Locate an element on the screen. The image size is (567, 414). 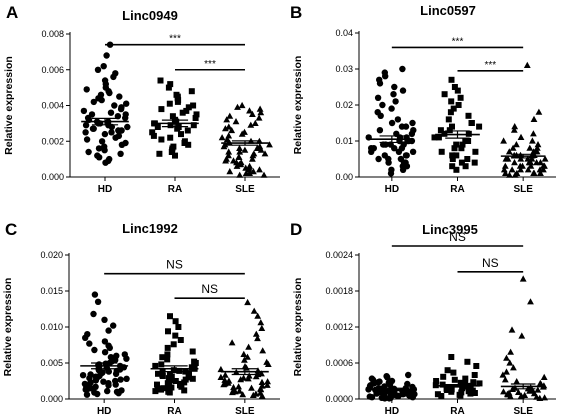
y-tick-label: 0.00 is located at coordinates (344, 177).